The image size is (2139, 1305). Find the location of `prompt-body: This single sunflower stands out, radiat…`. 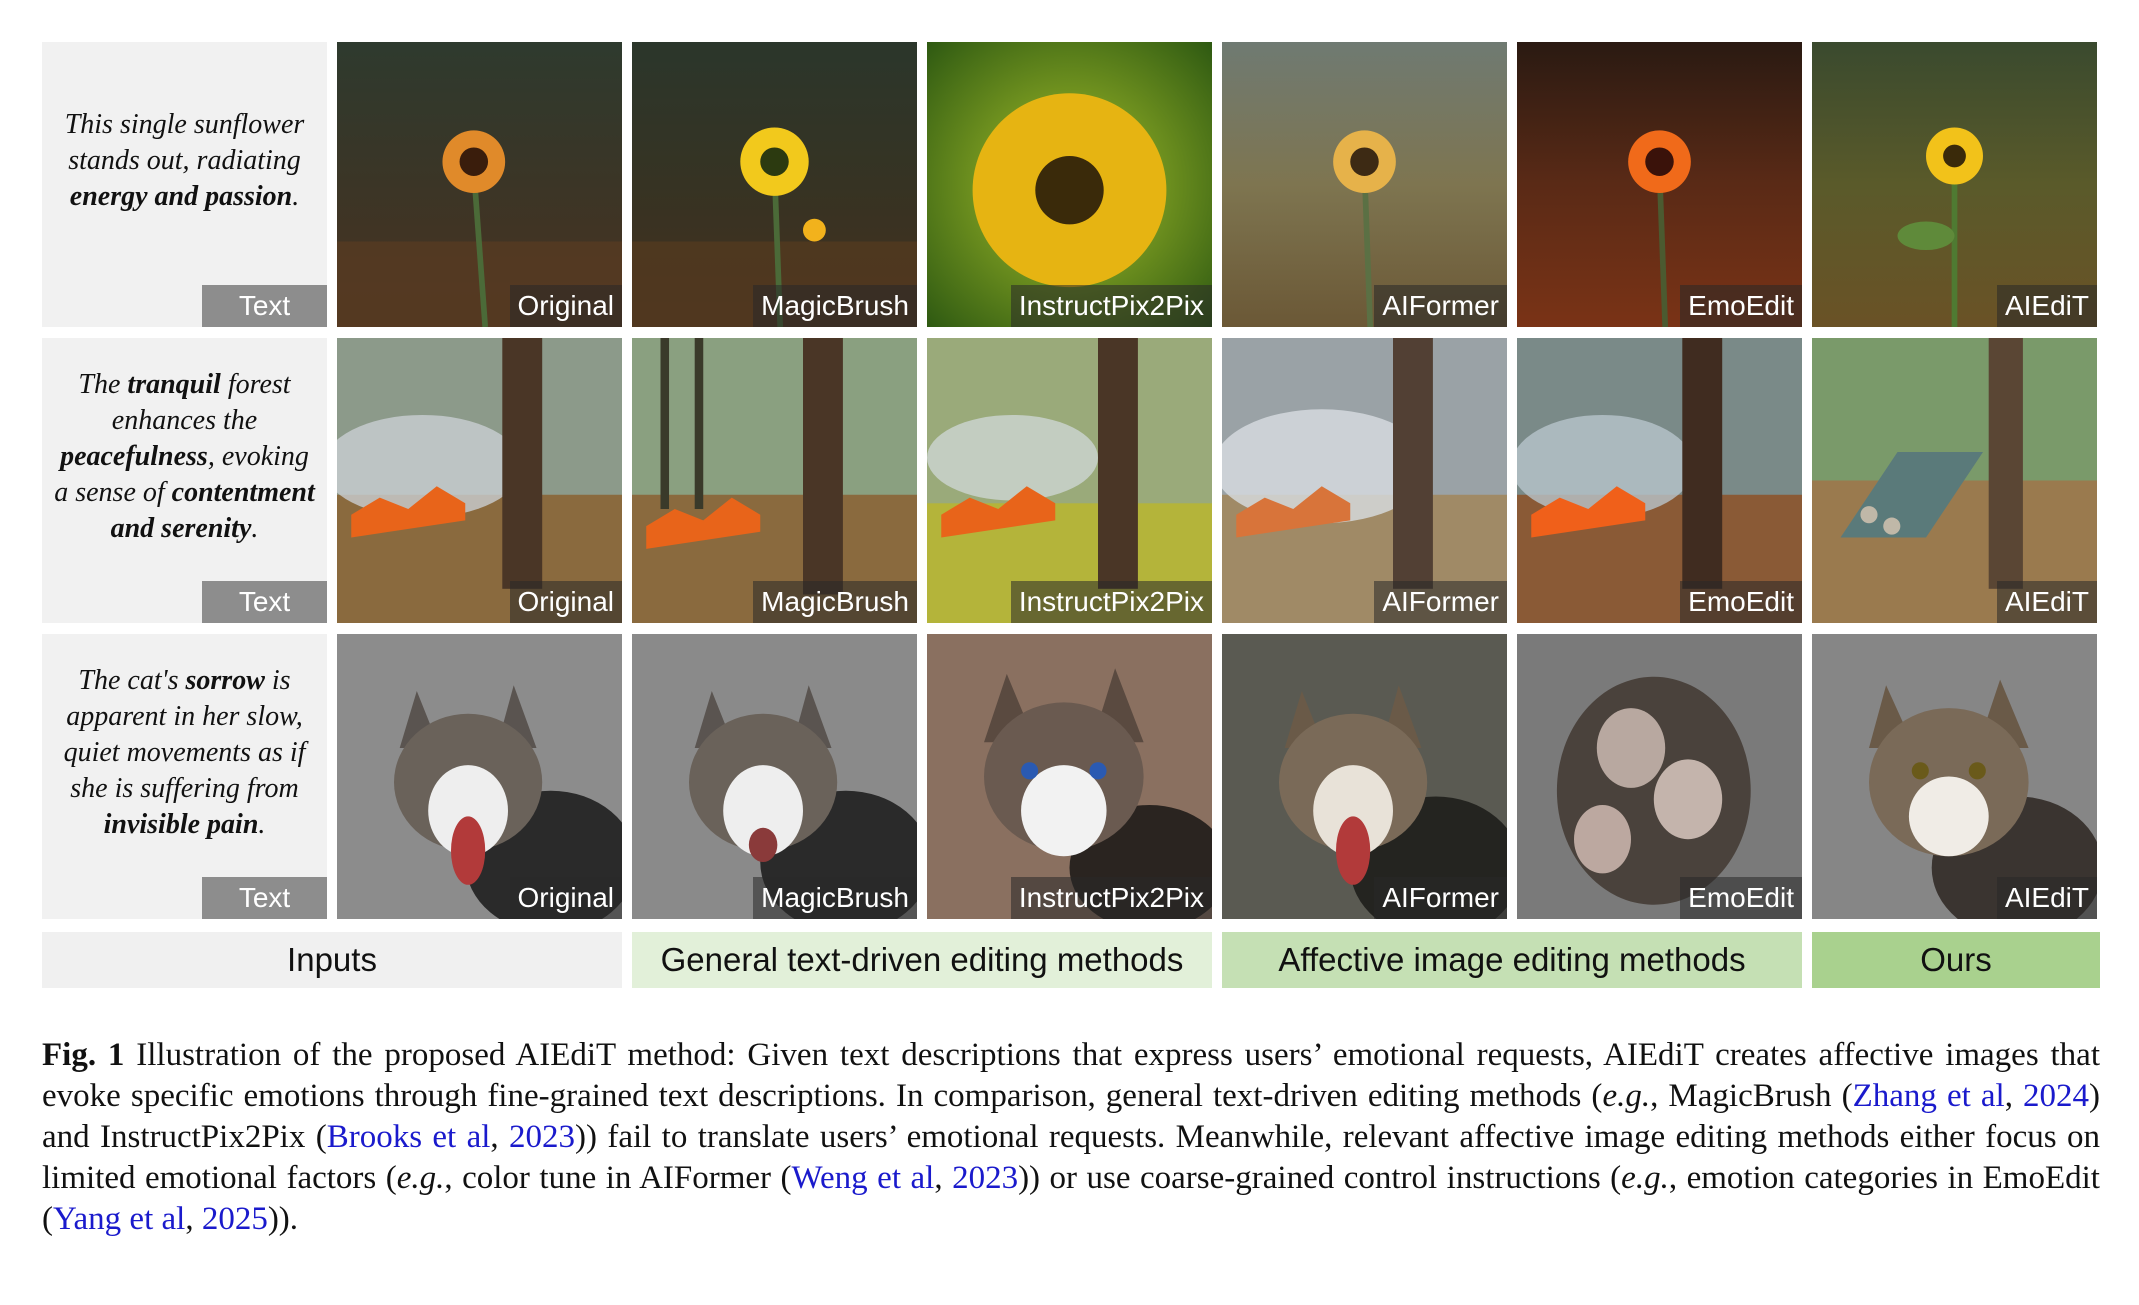

prompt-body: This single sunflower stands out, radiat… is located at coordinates (184, 161).